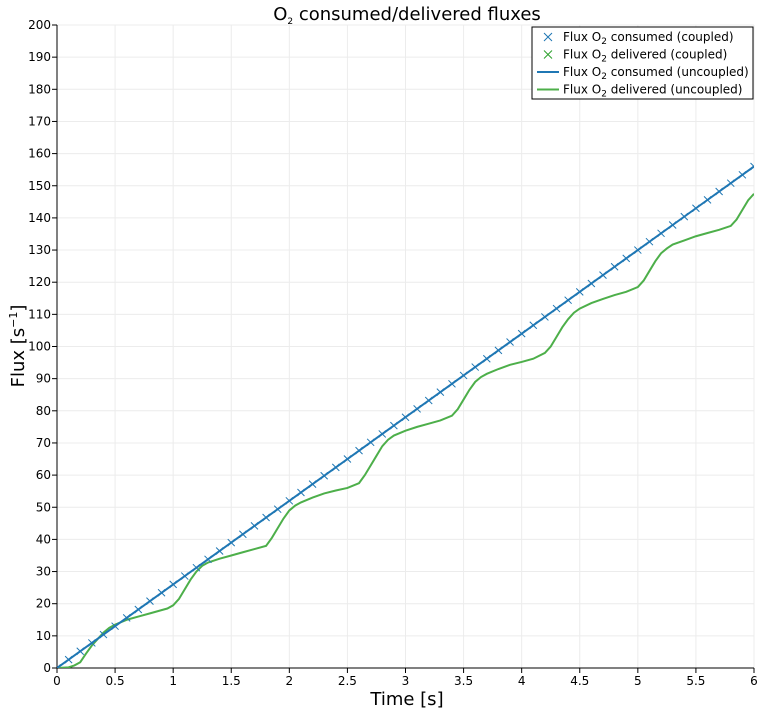 The image size is (774, 716). Describe the element at coordinates (115, 681) in the screenshot. I see `x-tick-label: 0.5` at that location.